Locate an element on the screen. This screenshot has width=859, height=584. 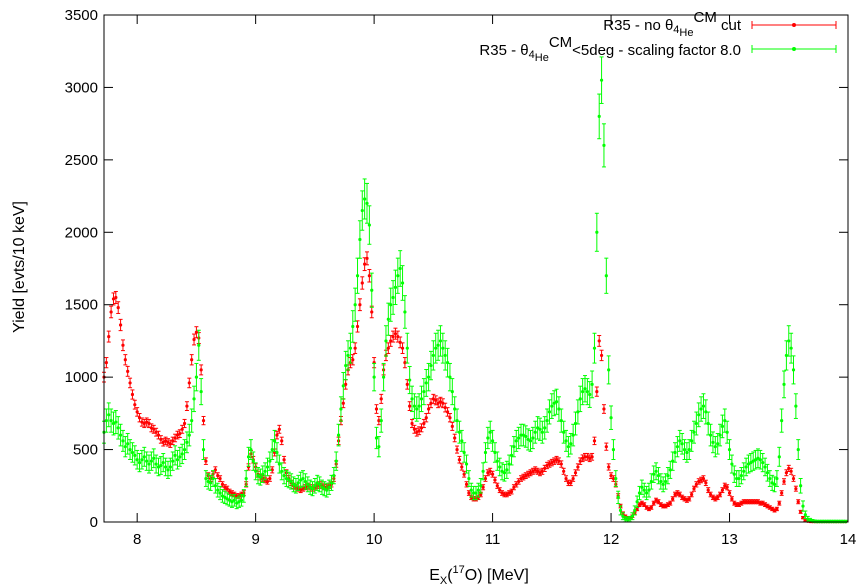
x-axis-label: EX(17O) [MeV] is located at coordinates (479, 574).